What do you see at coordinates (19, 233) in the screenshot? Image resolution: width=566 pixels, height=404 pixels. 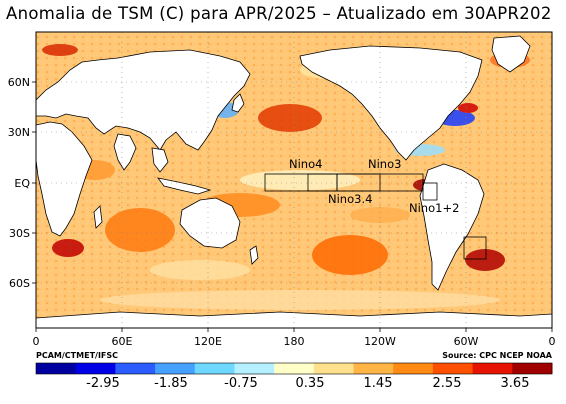 I see `ytick-label: 30S` at bounding box center [19, 233].